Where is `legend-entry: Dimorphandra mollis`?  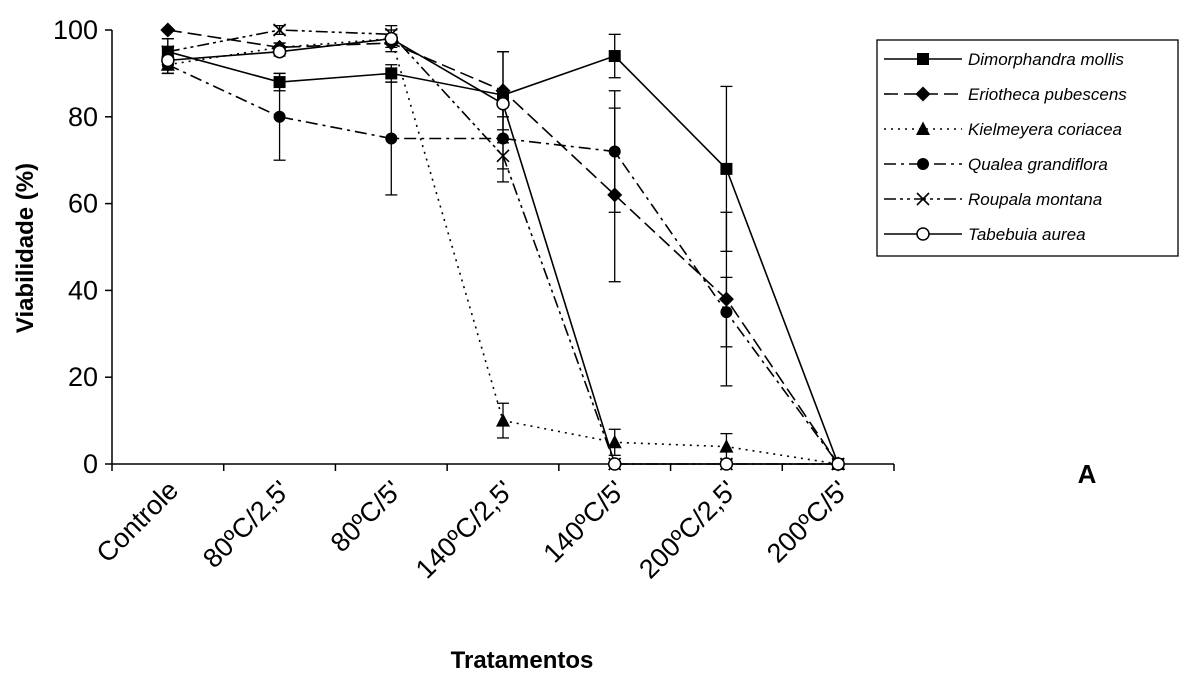
legend-entry: Dimorphandra mollis is located at coordinates (1004, 59).